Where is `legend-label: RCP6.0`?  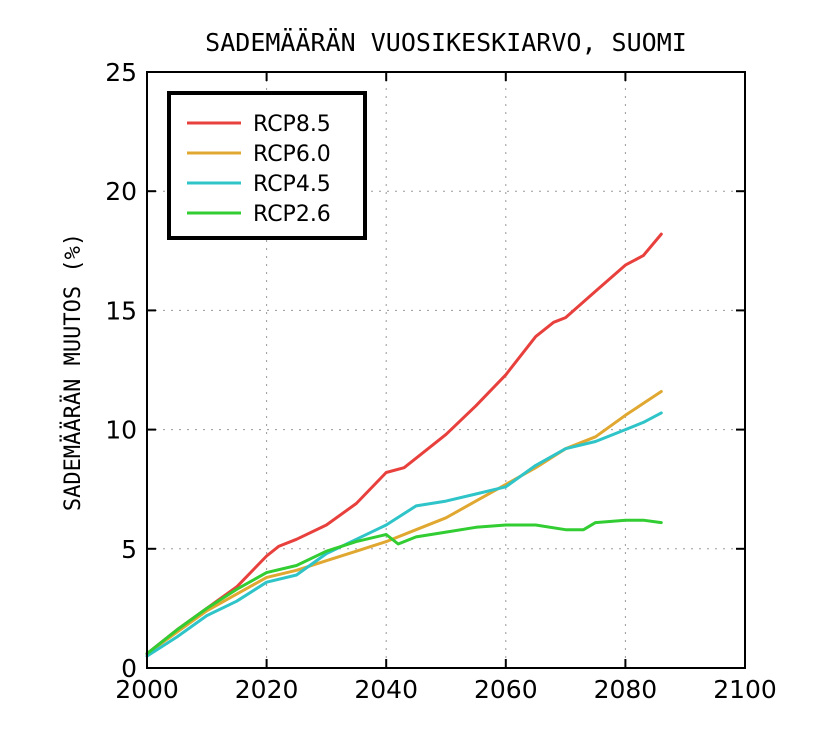 legend-label: RCP6.0 is located at coordinates (292, 154).